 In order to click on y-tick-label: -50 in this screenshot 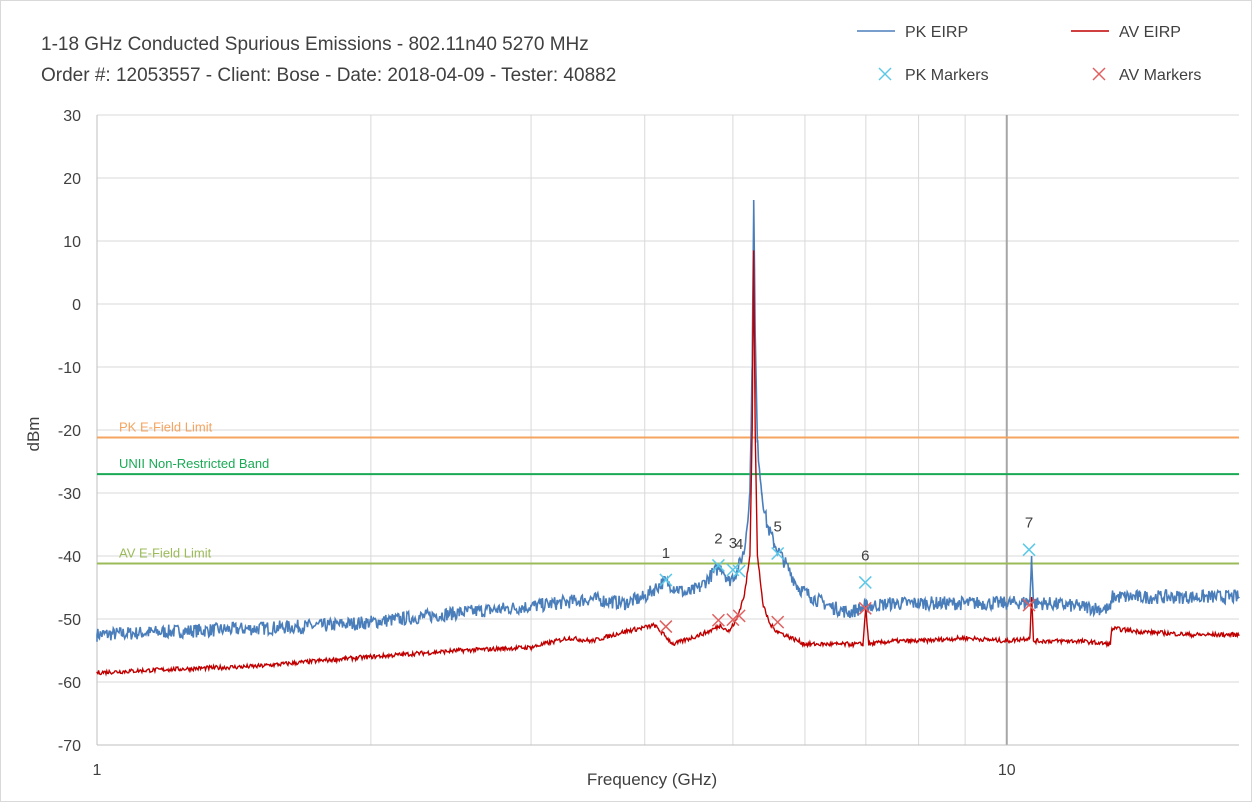, I will do `click(69, 620)`.